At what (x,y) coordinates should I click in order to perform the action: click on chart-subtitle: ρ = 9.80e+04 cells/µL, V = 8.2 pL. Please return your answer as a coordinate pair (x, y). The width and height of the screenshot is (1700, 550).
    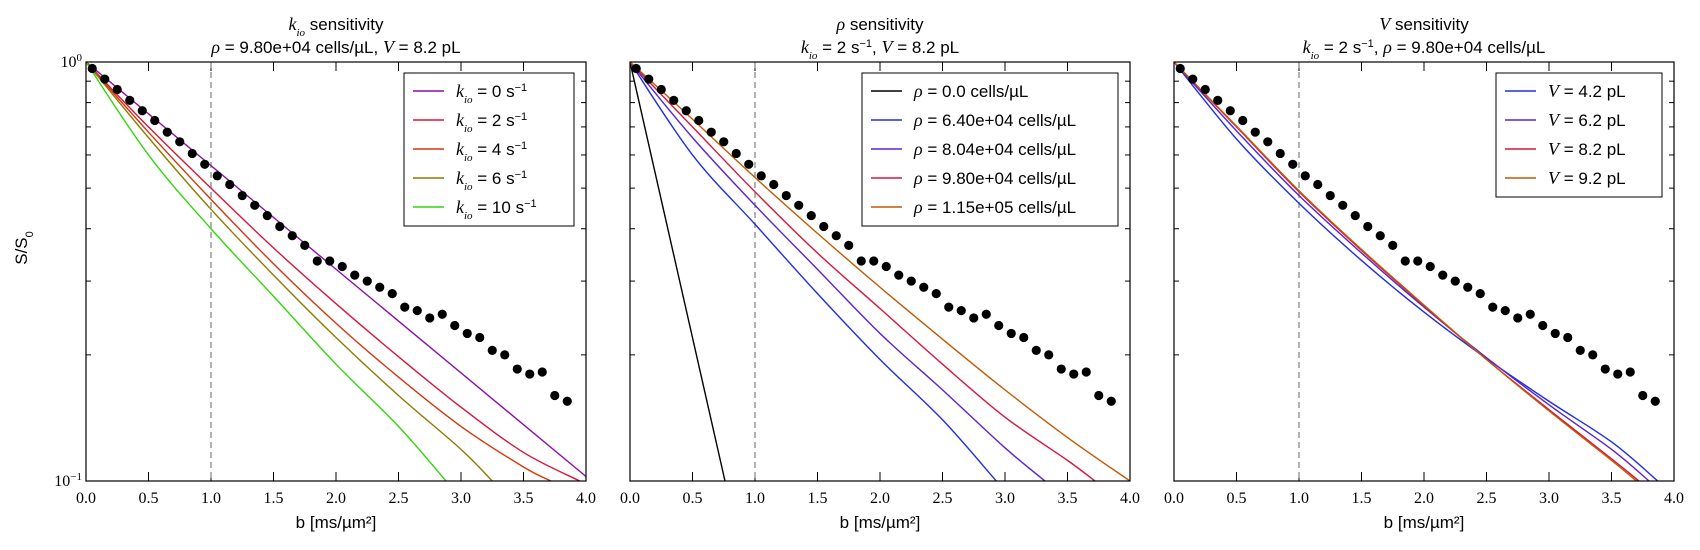
    Looking at the image, I should click on (335, 47).